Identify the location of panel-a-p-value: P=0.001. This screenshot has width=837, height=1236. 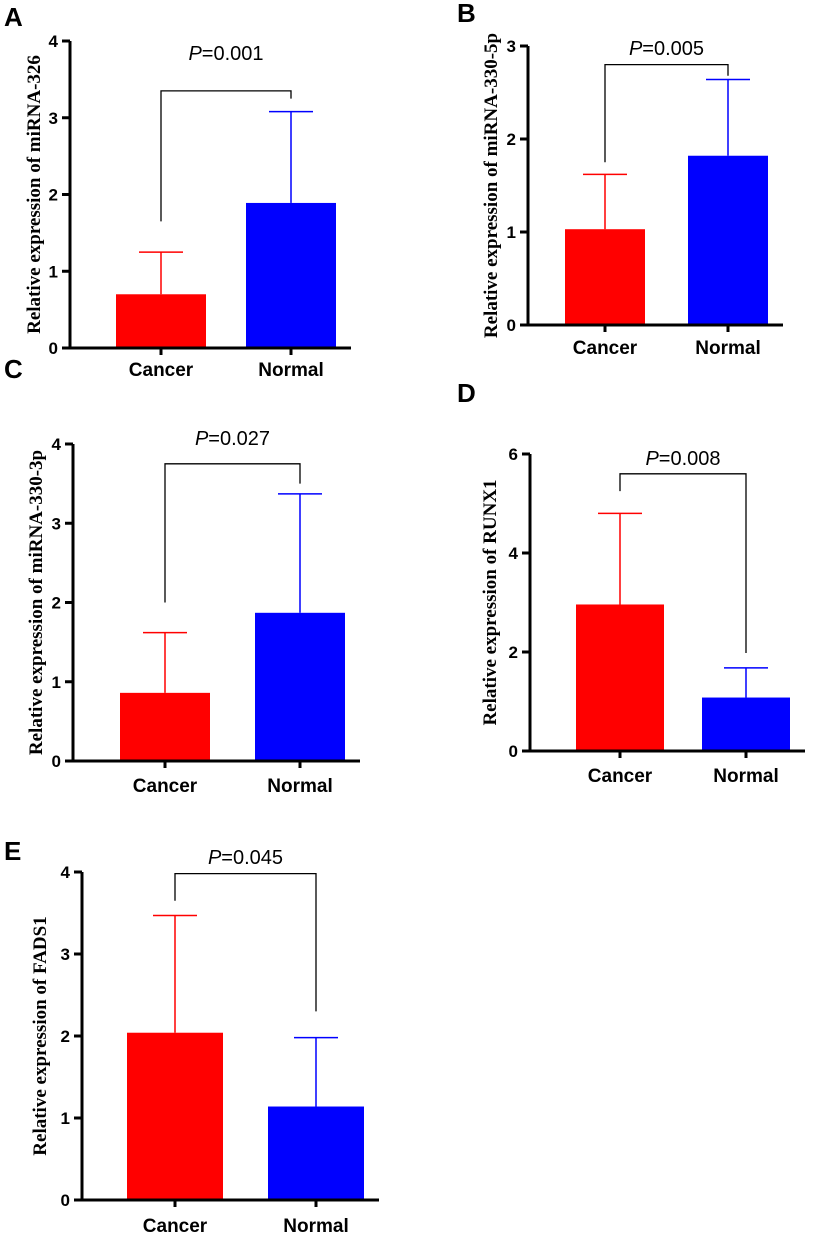
(225, 54).